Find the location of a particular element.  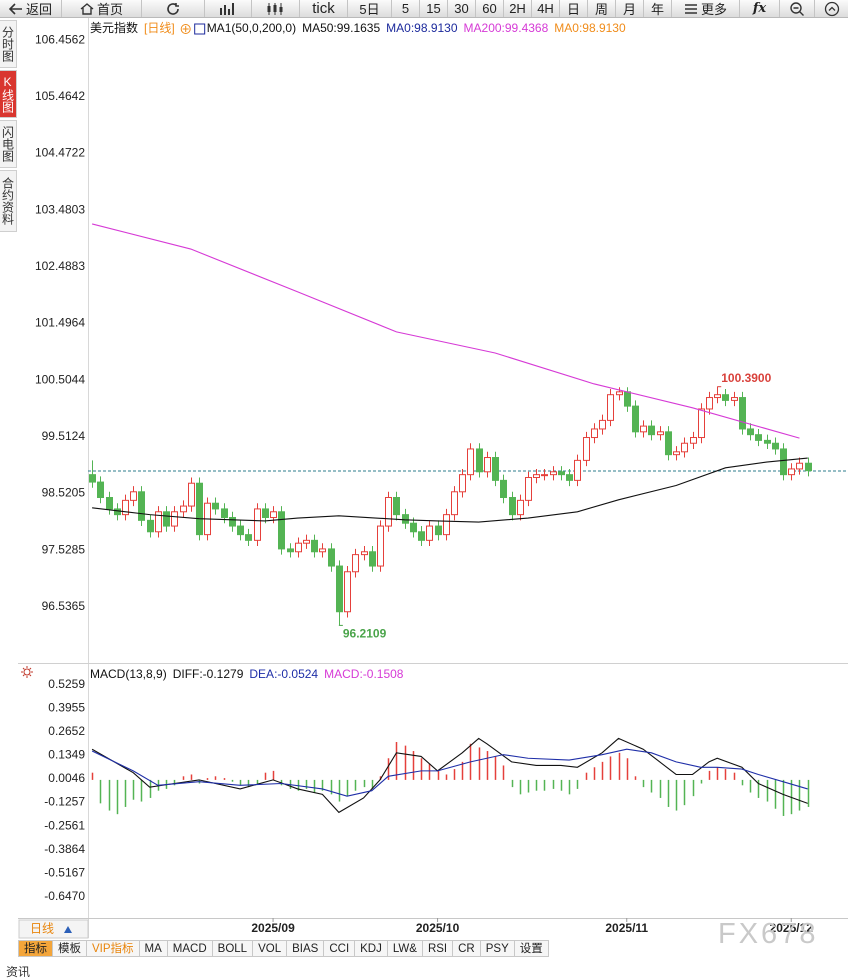

y-tick-label: -0.5167 is located at coordinates (64, 872).